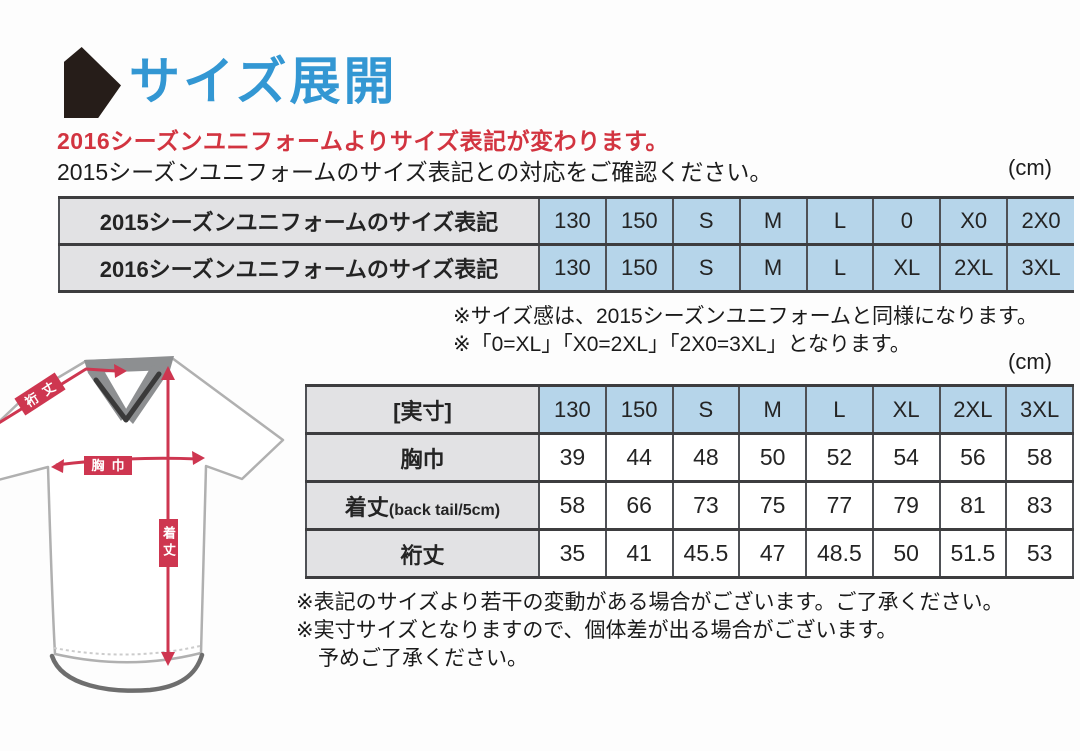 The width and height of the screenshot is (1080, 751). Describe the element at coordinates (745, 316) in the screenshot. I see `mapping-note-1: ※サイズ感は、2015シーズンユニフォームと同様になります。` at that location.